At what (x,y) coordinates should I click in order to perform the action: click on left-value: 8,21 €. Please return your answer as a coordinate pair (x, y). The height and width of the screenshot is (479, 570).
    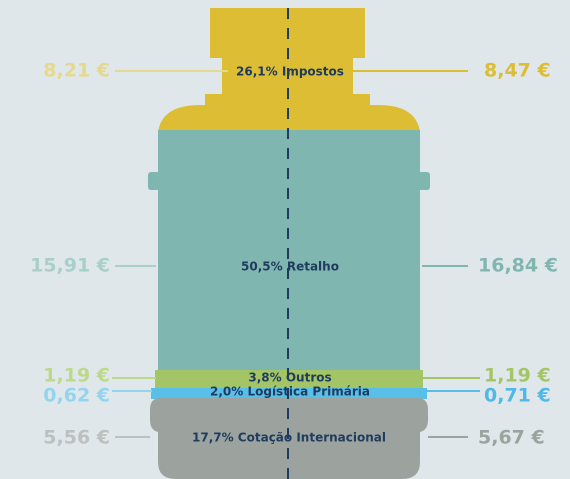
    Looking at the image, I should click on (76, 71).